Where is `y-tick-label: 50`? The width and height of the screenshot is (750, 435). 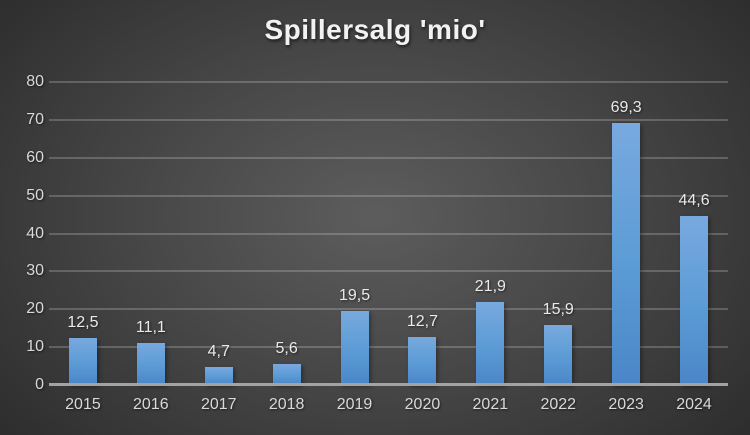 y-tick-label: 50 is located at coordinates (35, 195).